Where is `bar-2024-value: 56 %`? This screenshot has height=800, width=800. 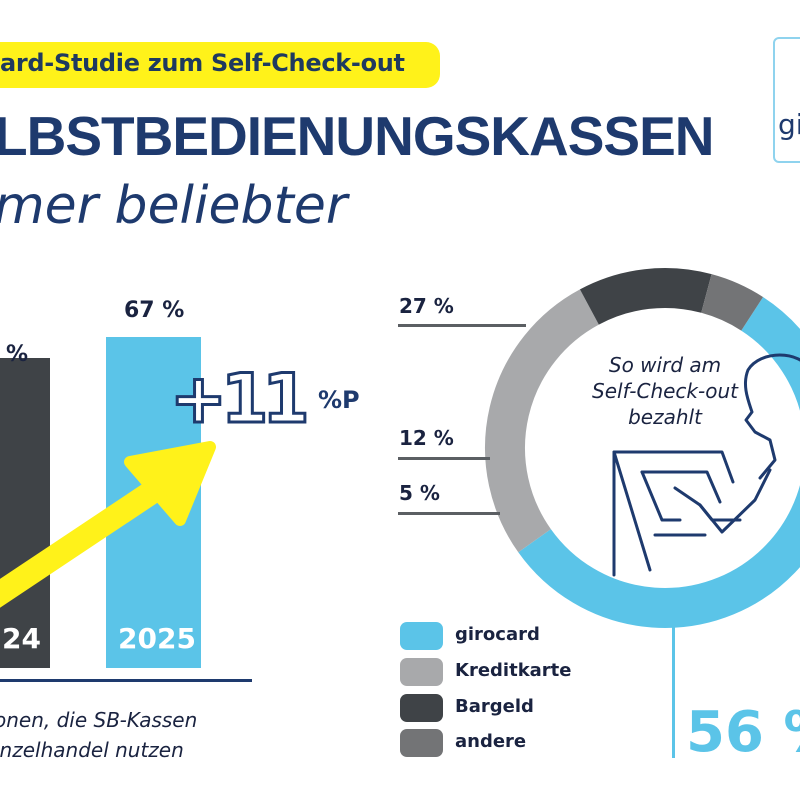
bar-2024-value: 56 % is located at coordinates (14, 354).